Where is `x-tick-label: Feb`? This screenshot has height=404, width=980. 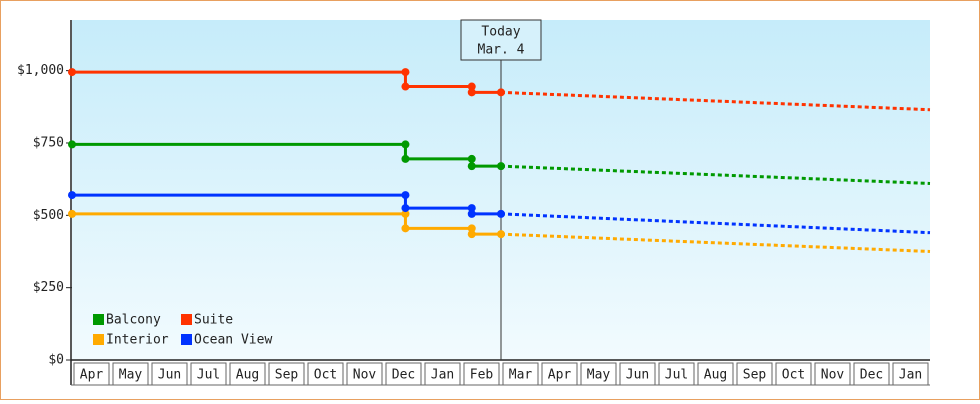 x-tick-label: Feb is located at coordinates (482, 375).